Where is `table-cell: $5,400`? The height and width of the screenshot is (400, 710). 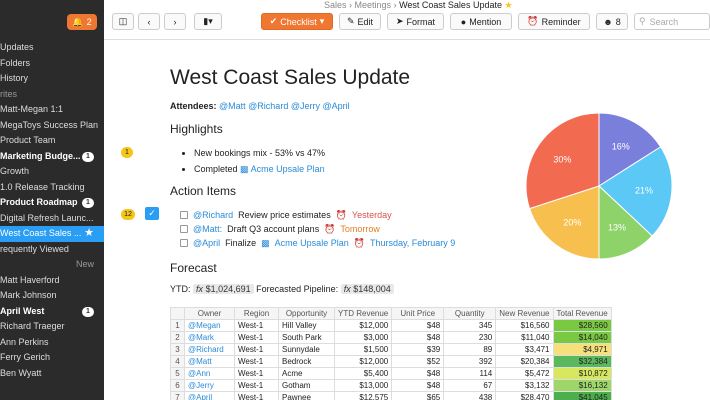 table-cell: $5,400 is located at coordinates (363, 373).